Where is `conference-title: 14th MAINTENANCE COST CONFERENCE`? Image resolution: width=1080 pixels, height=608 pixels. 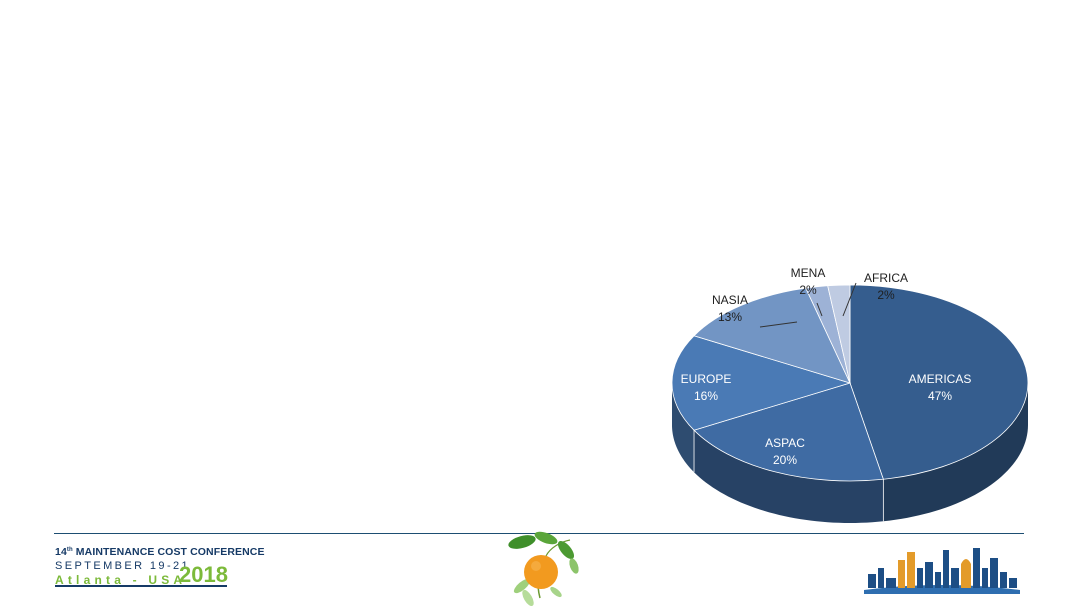
conference-title: 14th MAINTENANCE COST CONFERENCE is located at coordinates (160, 552).